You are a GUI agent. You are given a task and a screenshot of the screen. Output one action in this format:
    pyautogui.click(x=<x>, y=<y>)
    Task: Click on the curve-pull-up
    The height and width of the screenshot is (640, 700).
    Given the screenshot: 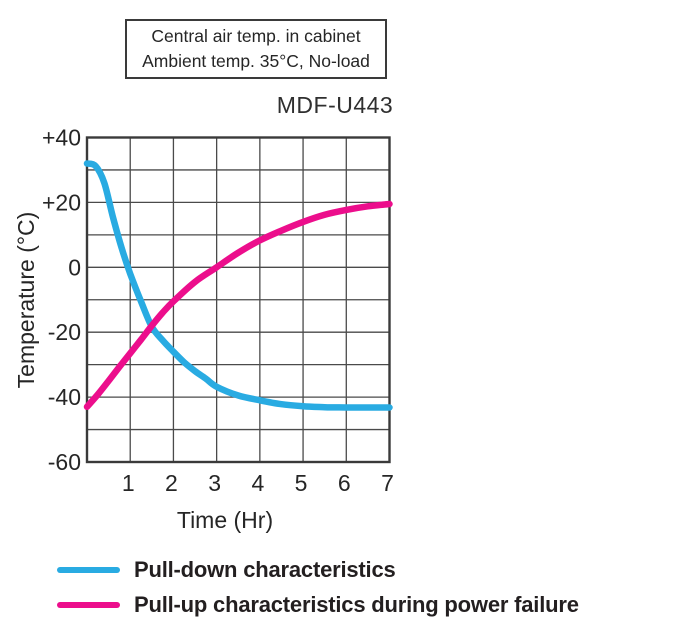 What is the action you would take?
    pyautogui.click(x=238, y=305)
    